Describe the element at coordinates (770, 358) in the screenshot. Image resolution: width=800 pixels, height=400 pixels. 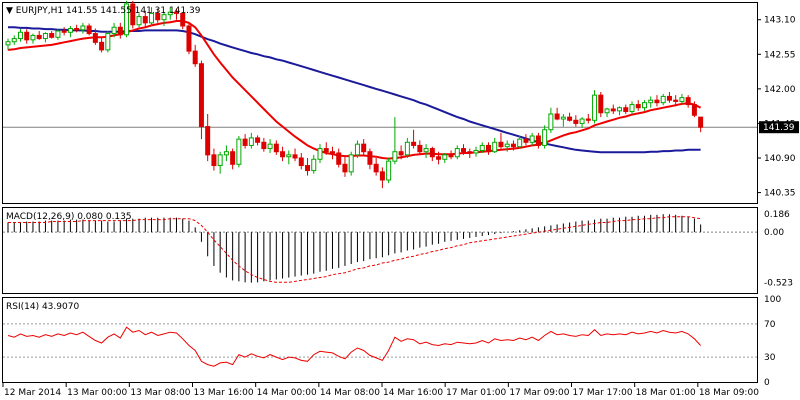
I see `rsi-tick-label: 30` at that location.